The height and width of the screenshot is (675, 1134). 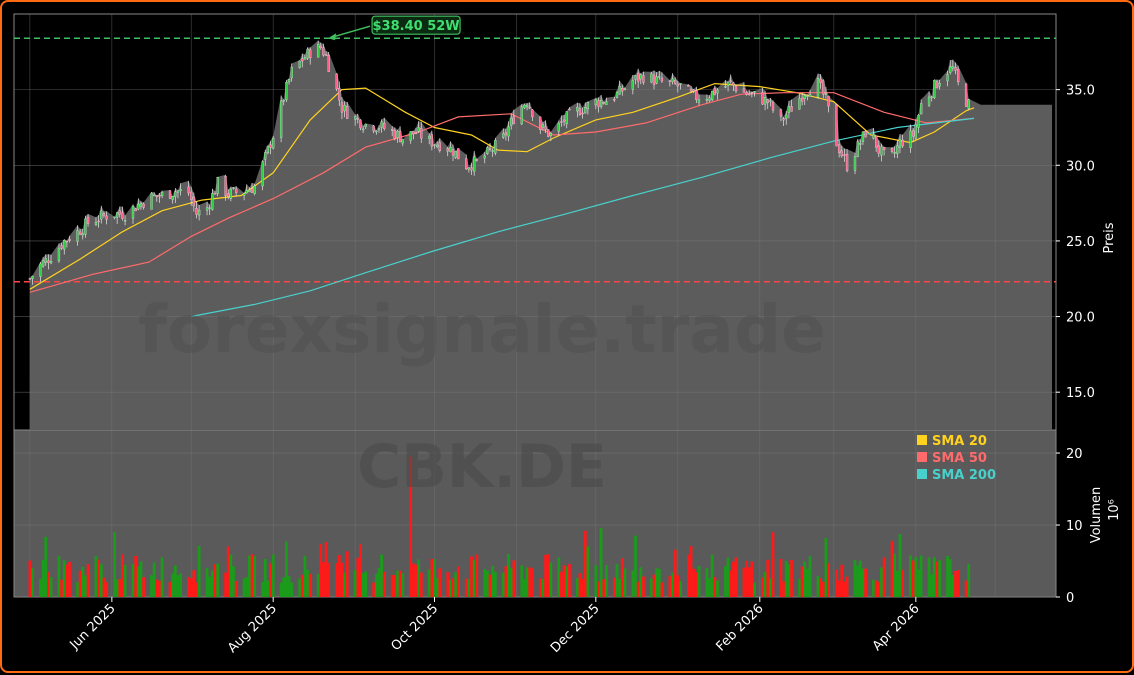 I want to click on price-ytick-label: 20.0, so click(x=1080, y=318).